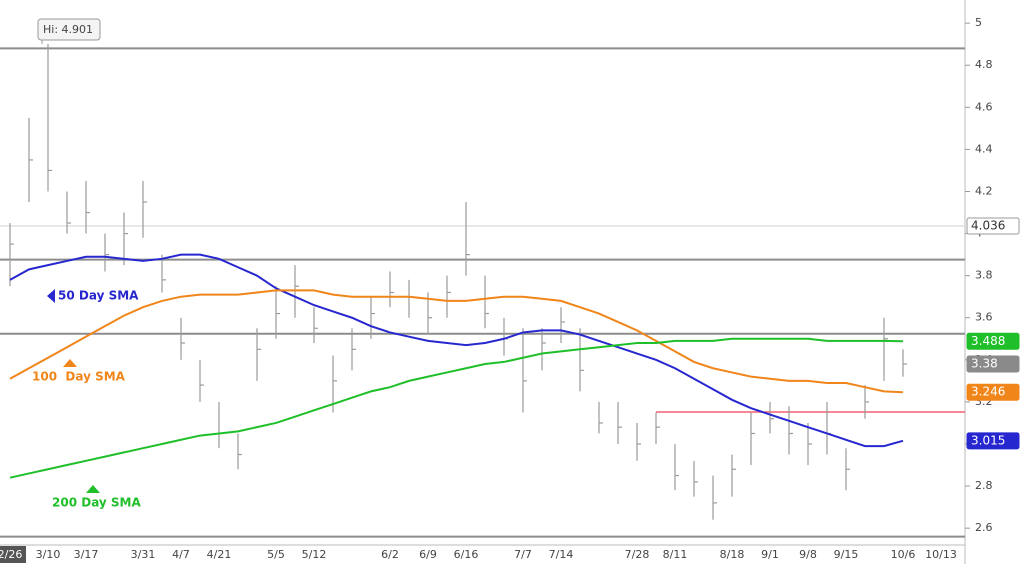 The height and width of the screenshot is (564, 1024). Describe the element at coordinates (846, 554) in the screenshot. I see `x-tick-label: 9/15` at that location.